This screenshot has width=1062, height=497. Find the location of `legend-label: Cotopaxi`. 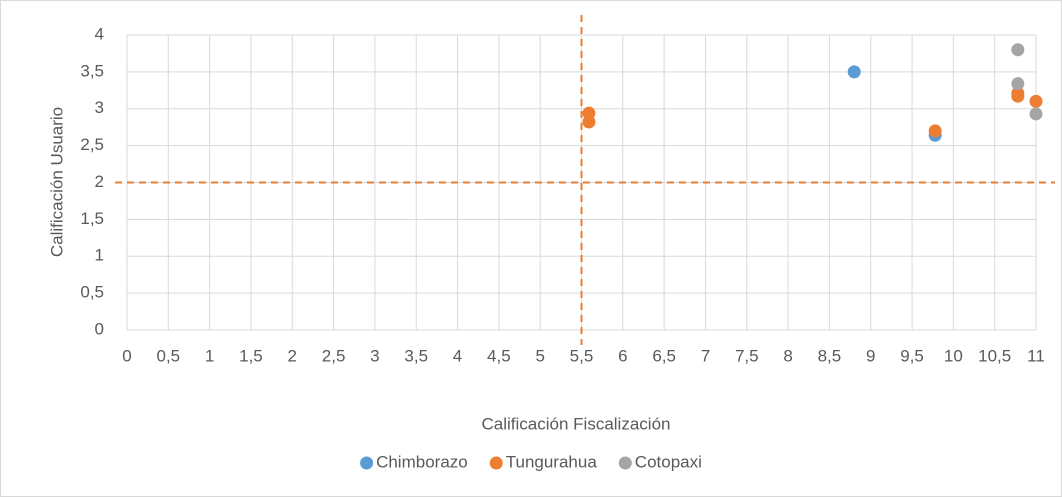

legend-label: Cotopaxi is located at coordinates (668, 461).